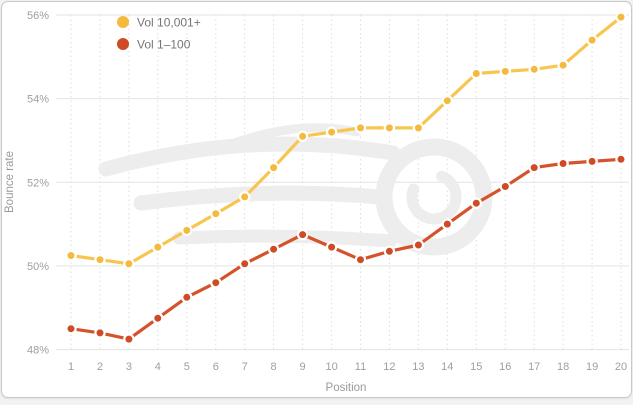  I want to click on data-point-series1-x1, so click(71, 329).